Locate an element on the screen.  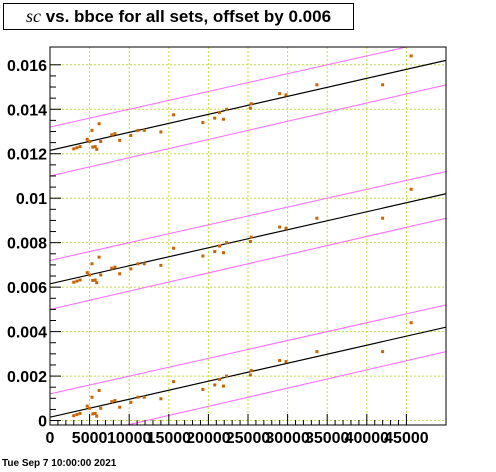
band-lower-line is located at coordinates (285, 388).